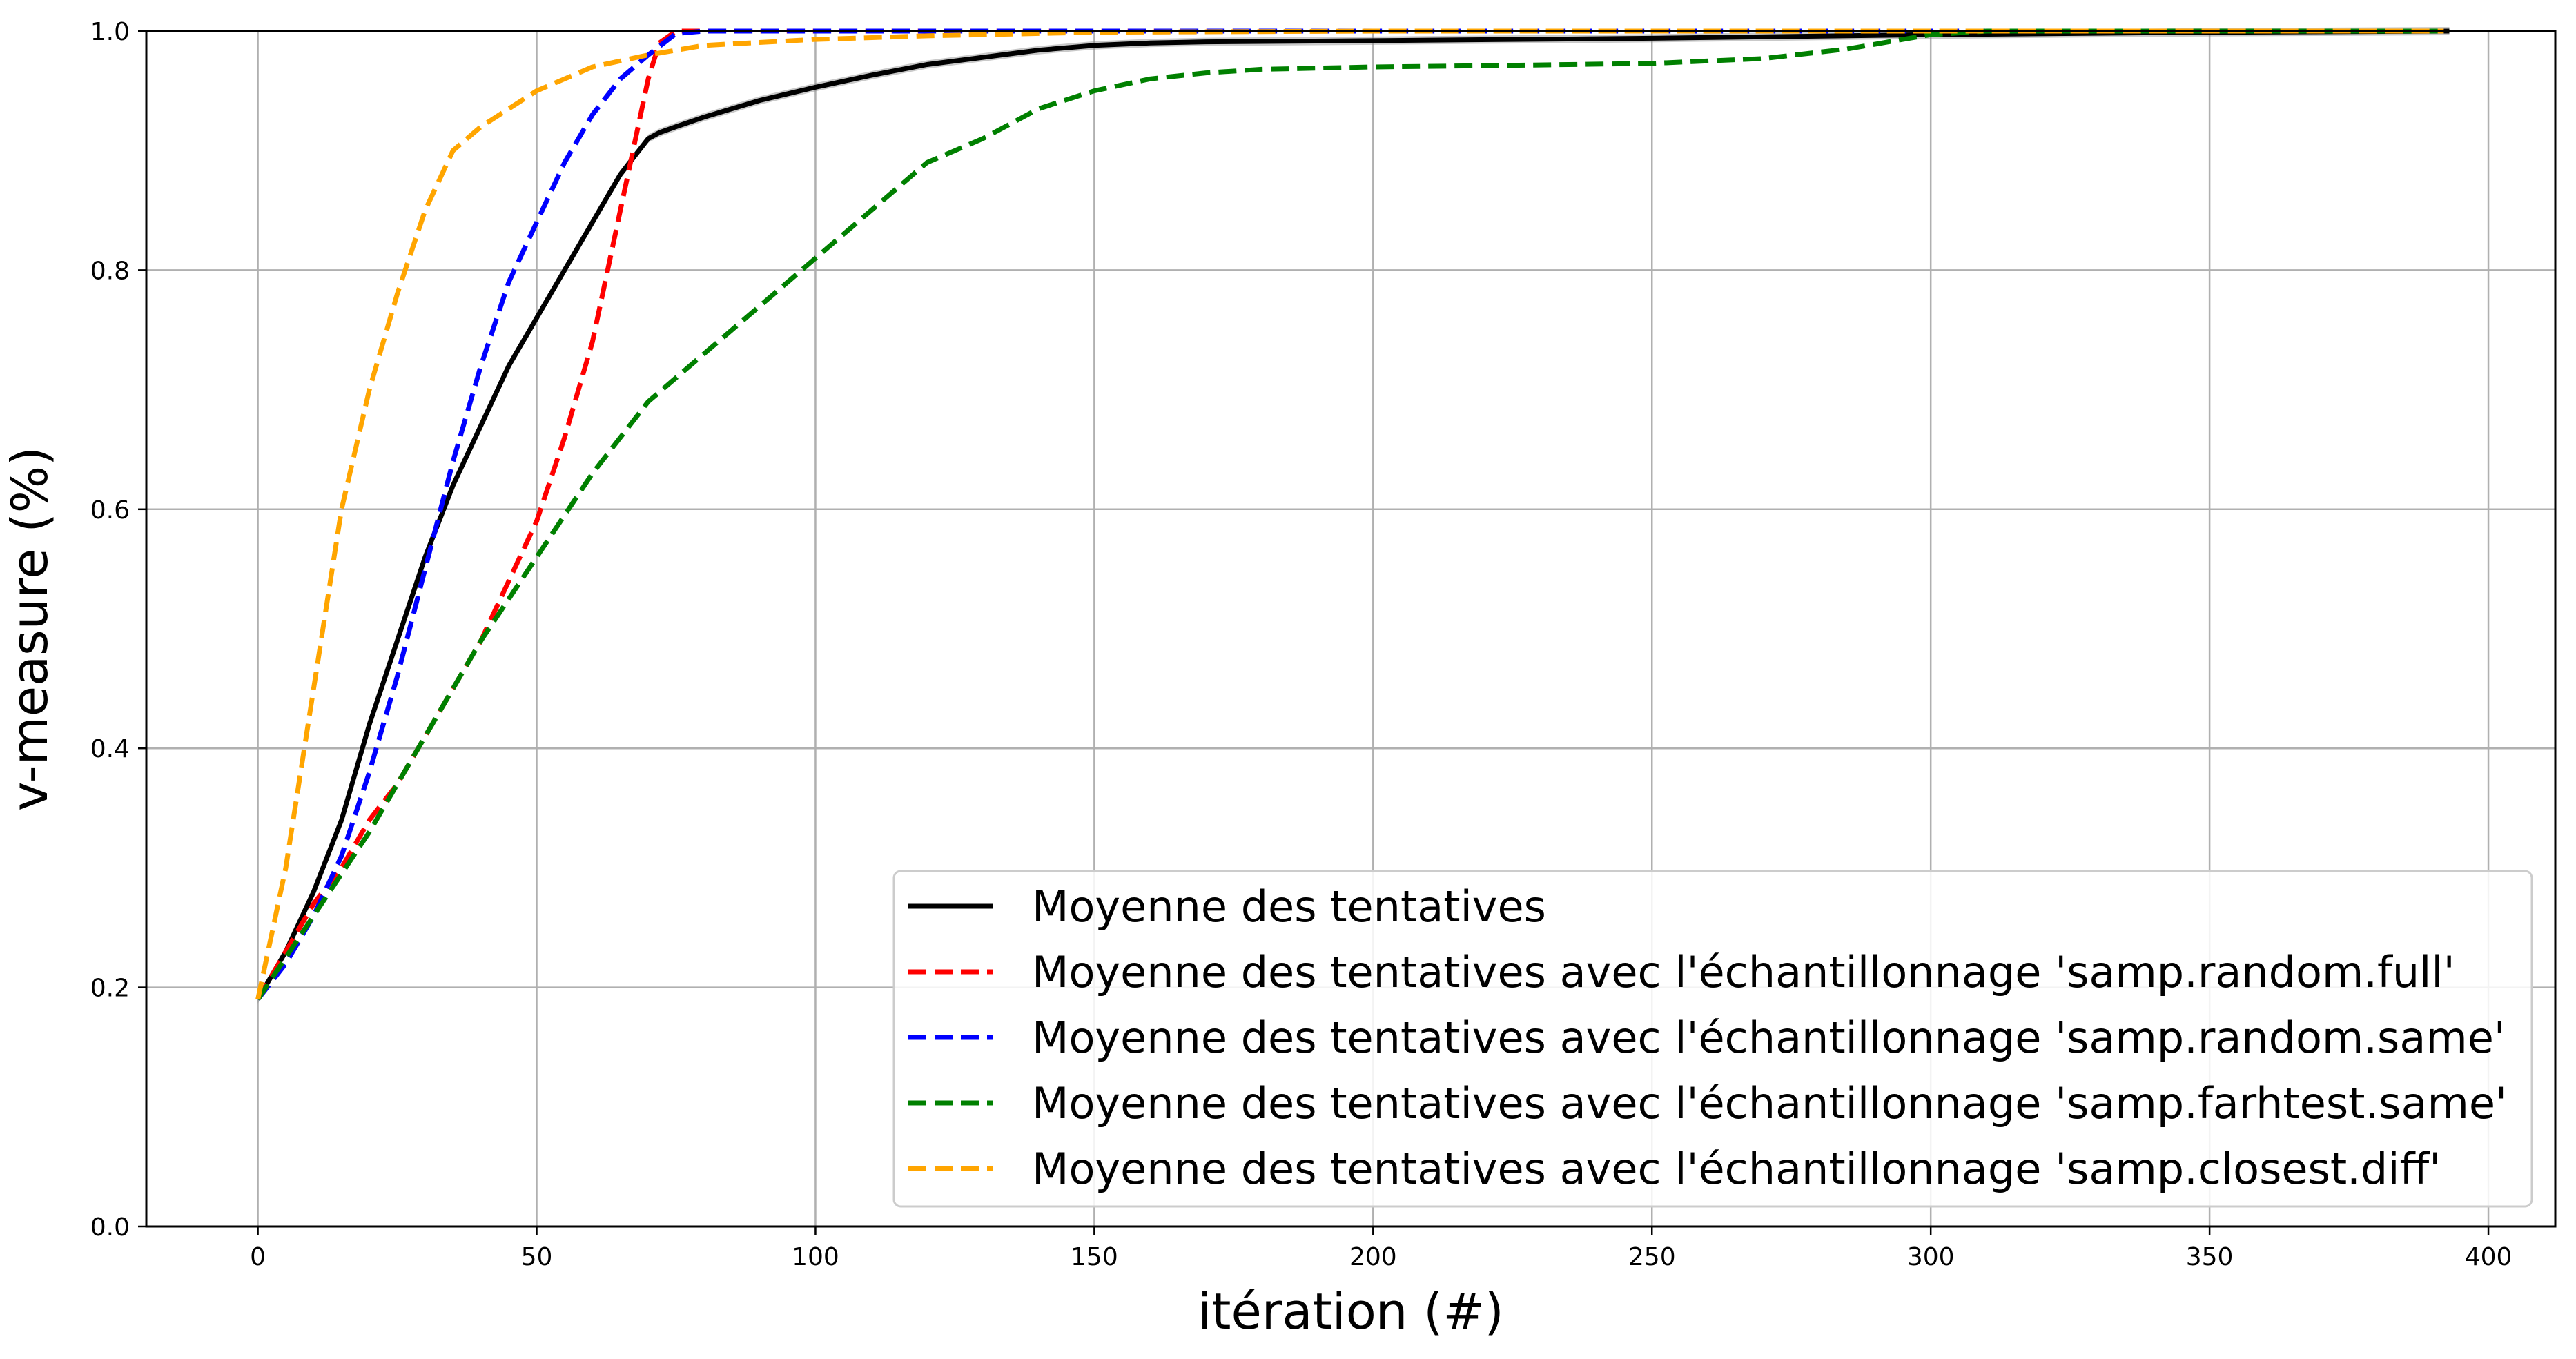  I want to click on x-tick-label: 200, so click(1373, 1257).